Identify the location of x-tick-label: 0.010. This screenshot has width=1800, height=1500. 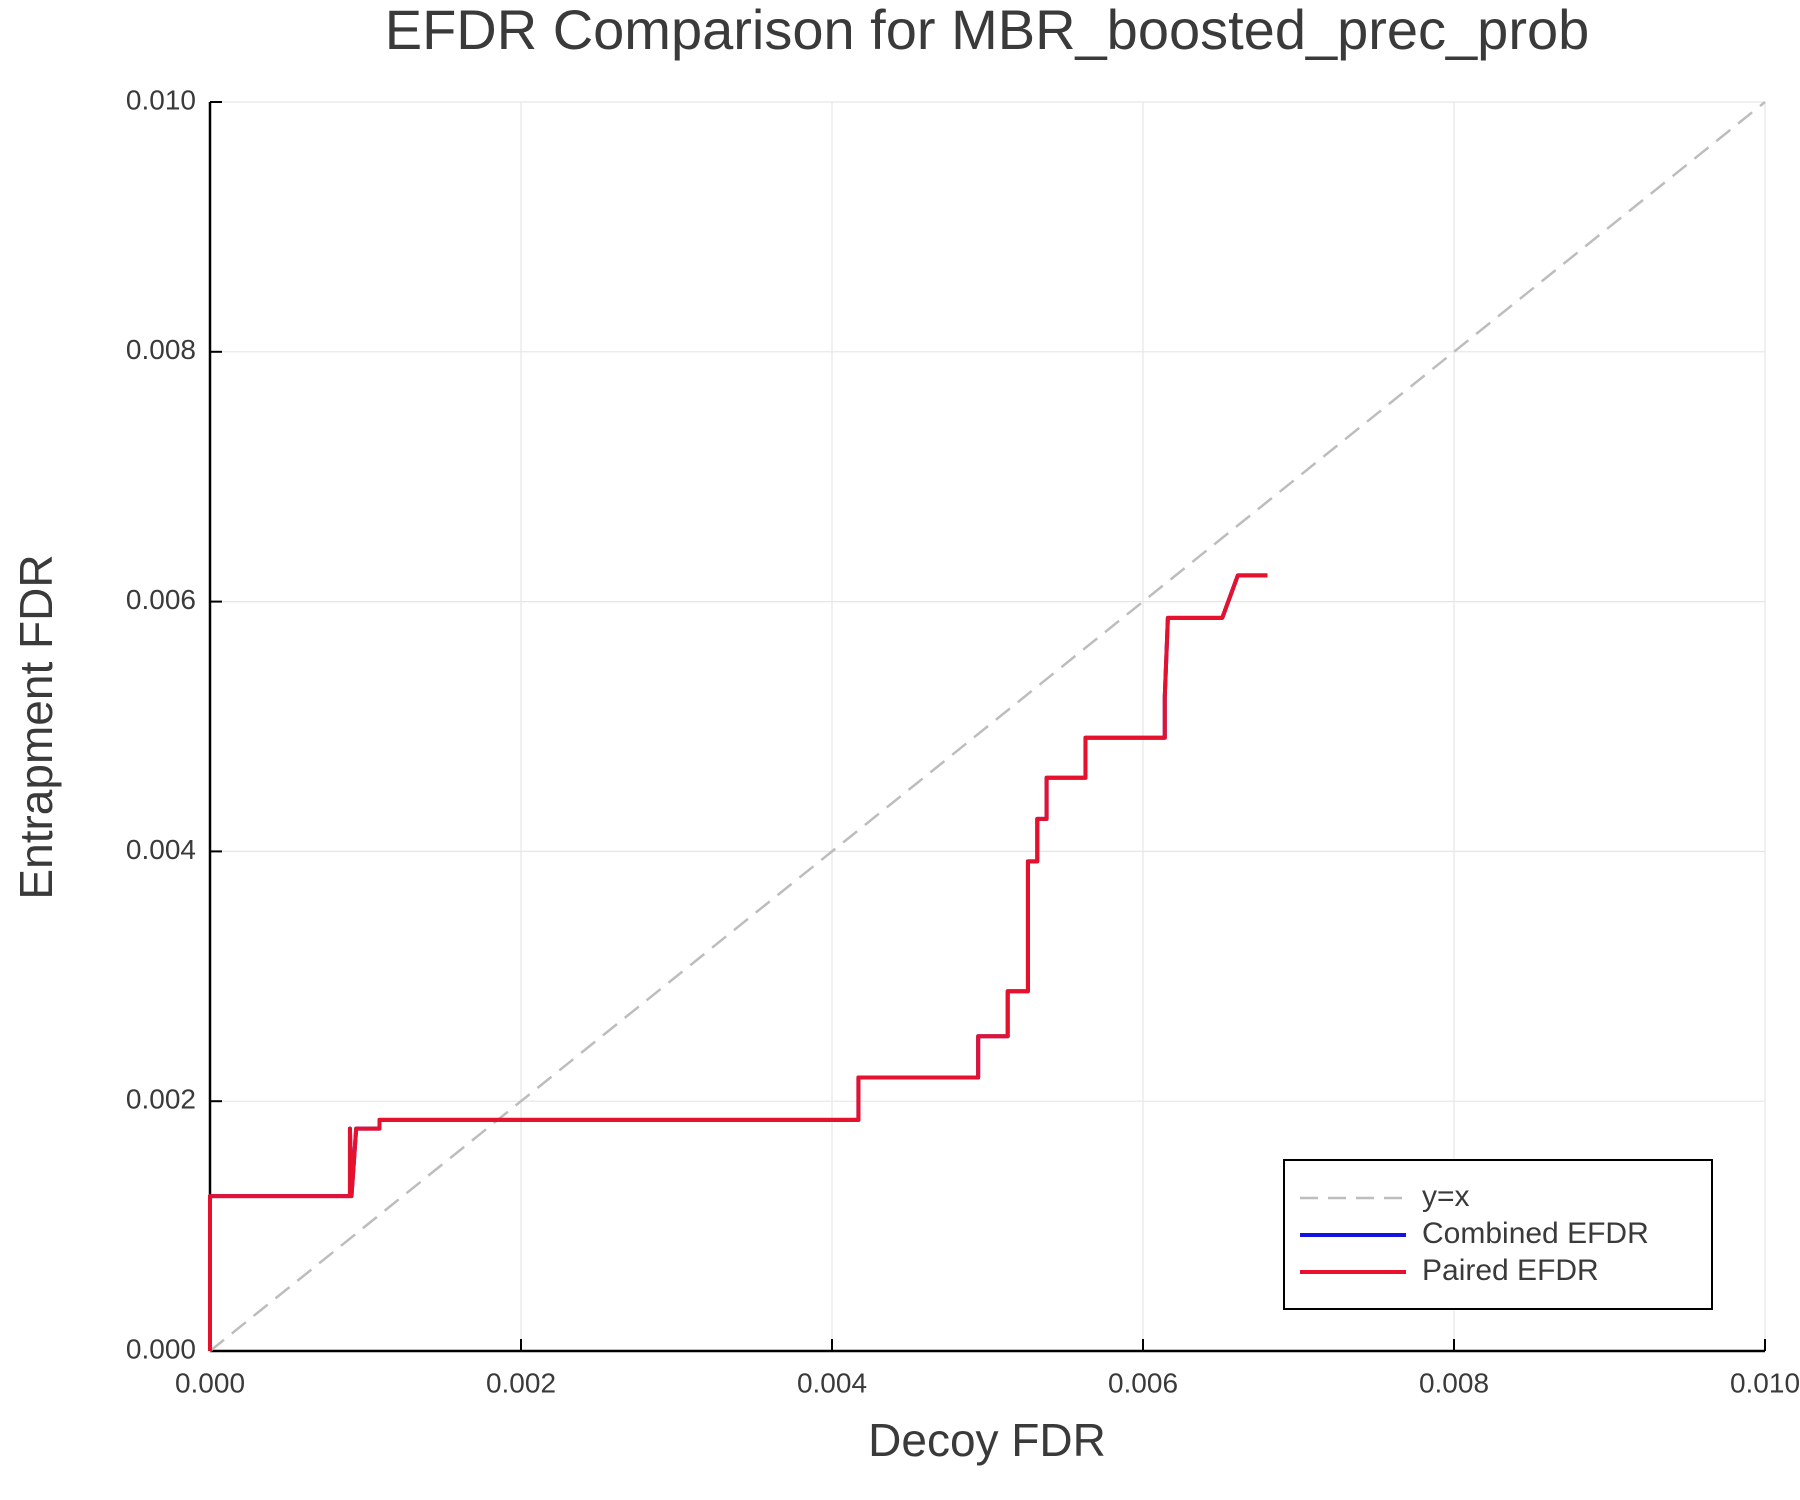
(1765, 1382).